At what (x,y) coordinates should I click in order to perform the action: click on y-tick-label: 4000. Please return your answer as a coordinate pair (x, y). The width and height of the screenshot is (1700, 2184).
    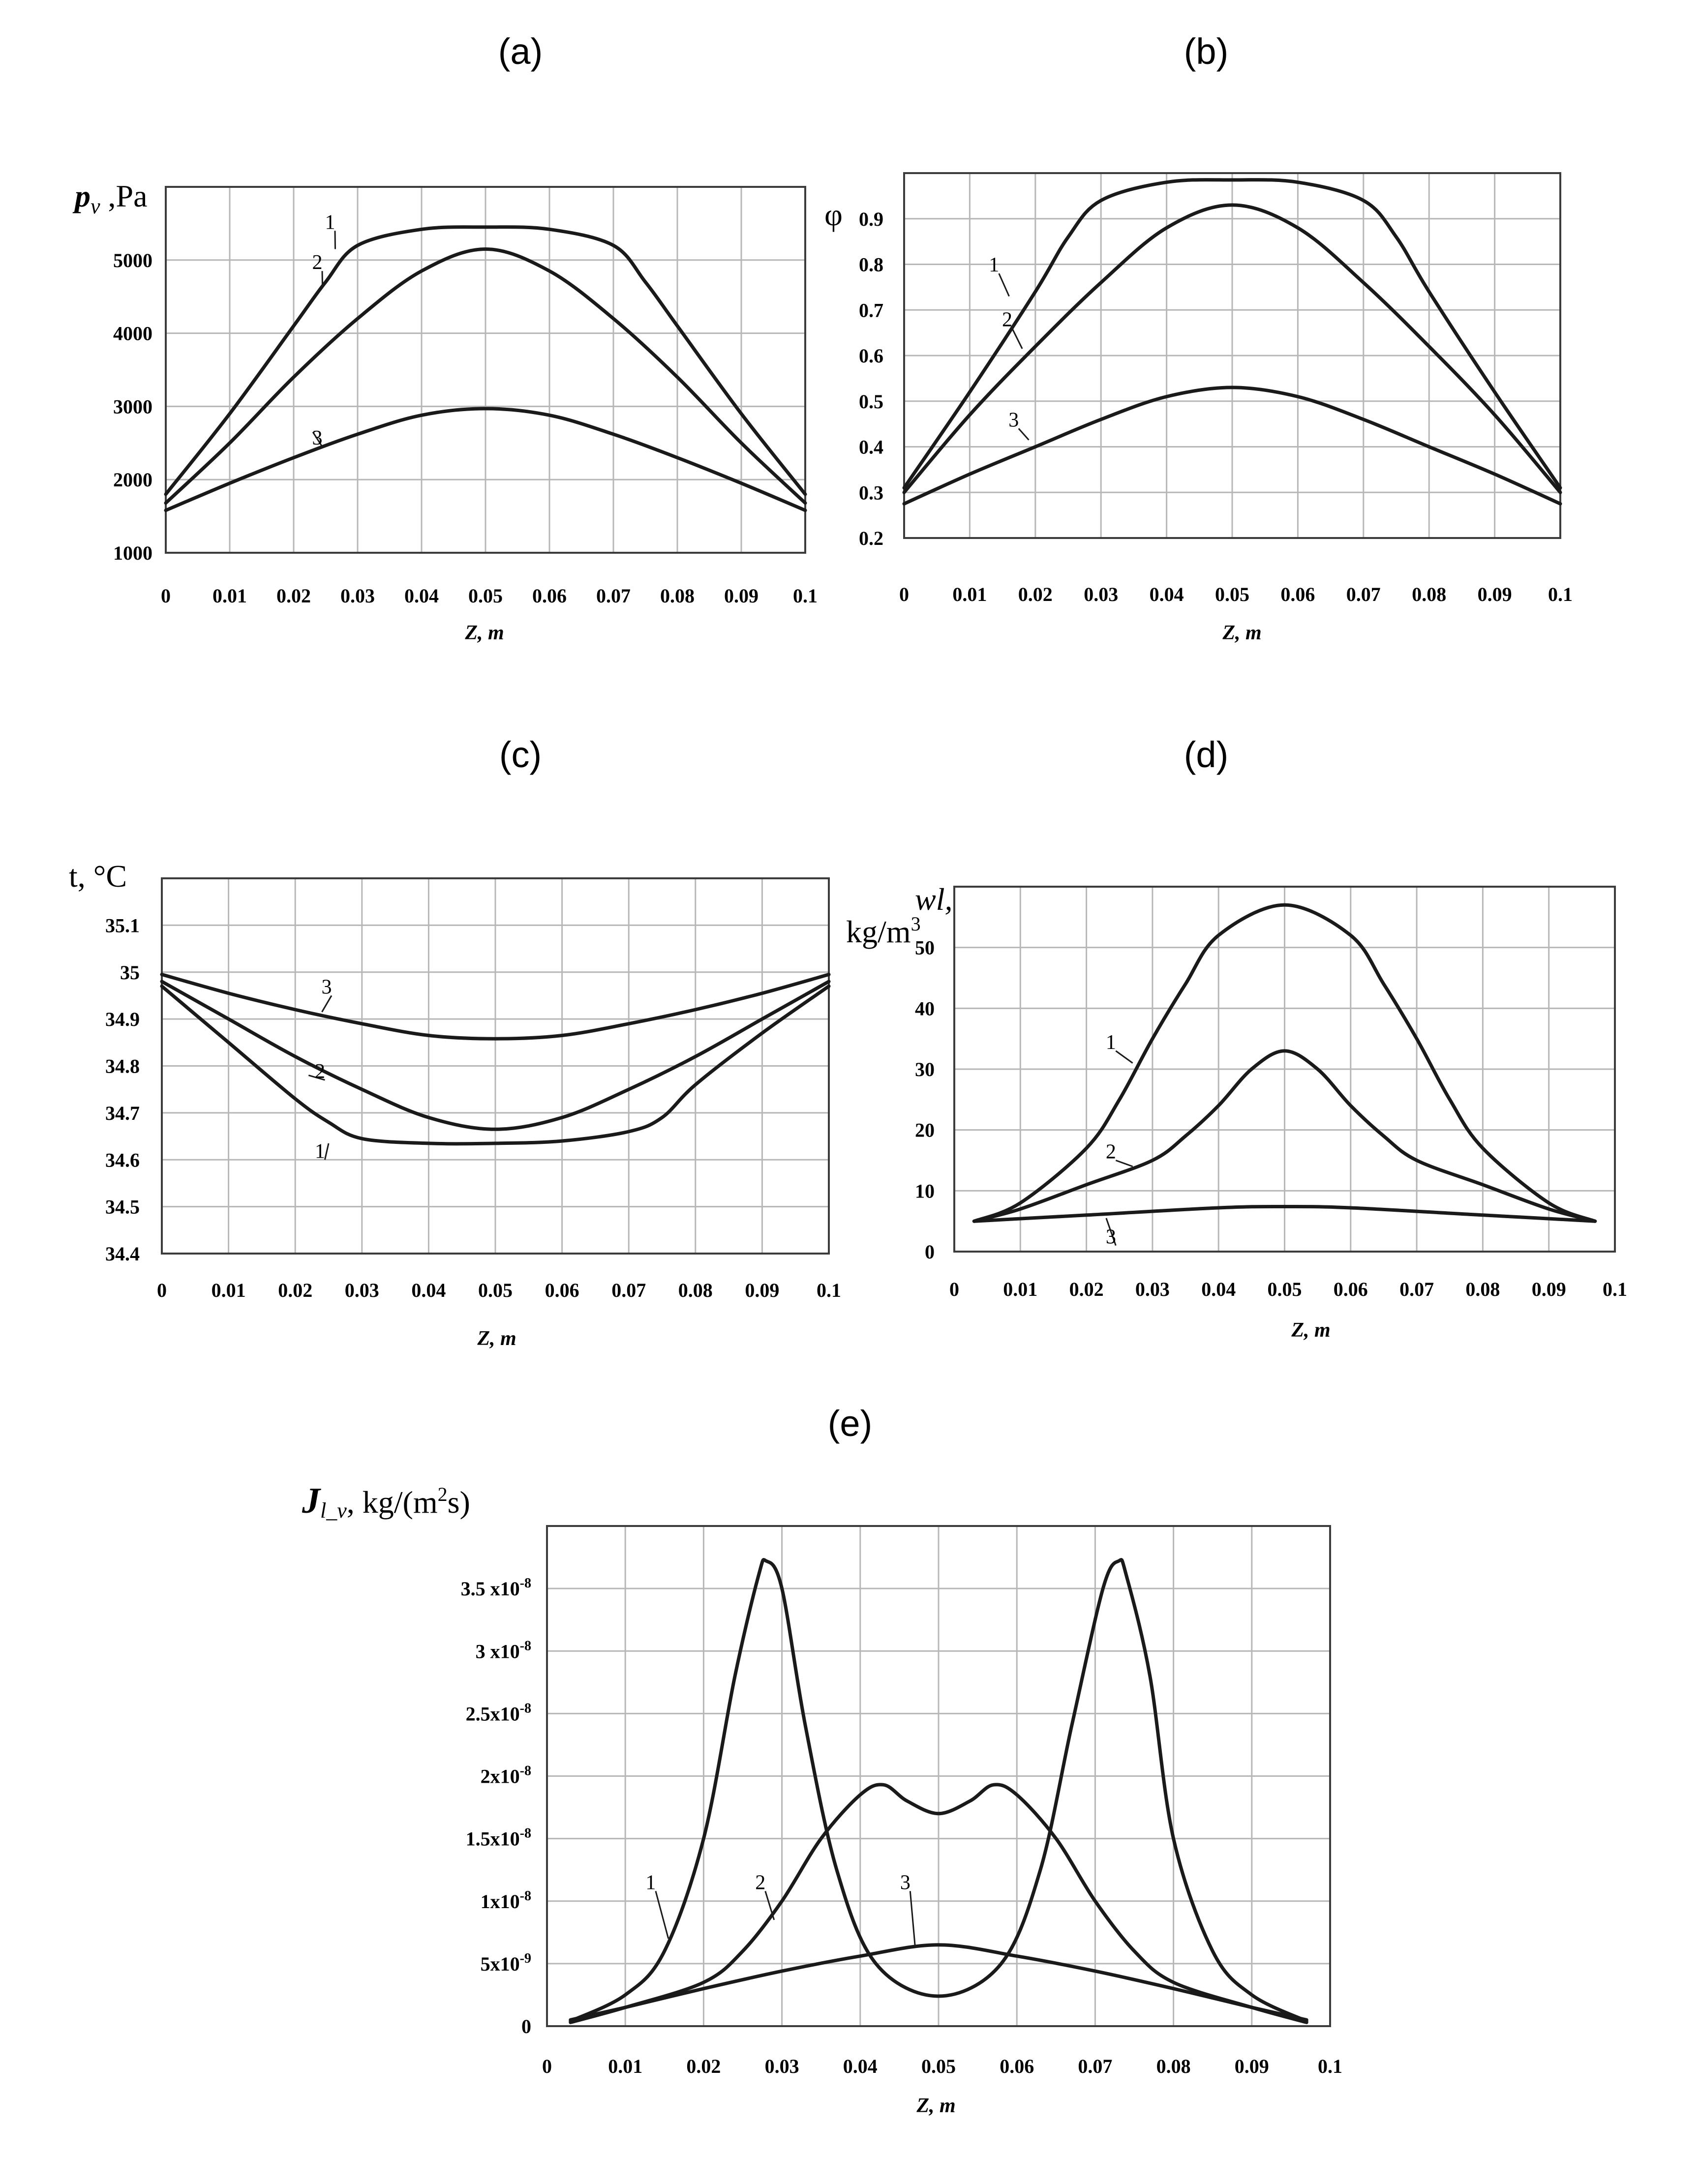
    Looking at the image, I should click on (132, 334).